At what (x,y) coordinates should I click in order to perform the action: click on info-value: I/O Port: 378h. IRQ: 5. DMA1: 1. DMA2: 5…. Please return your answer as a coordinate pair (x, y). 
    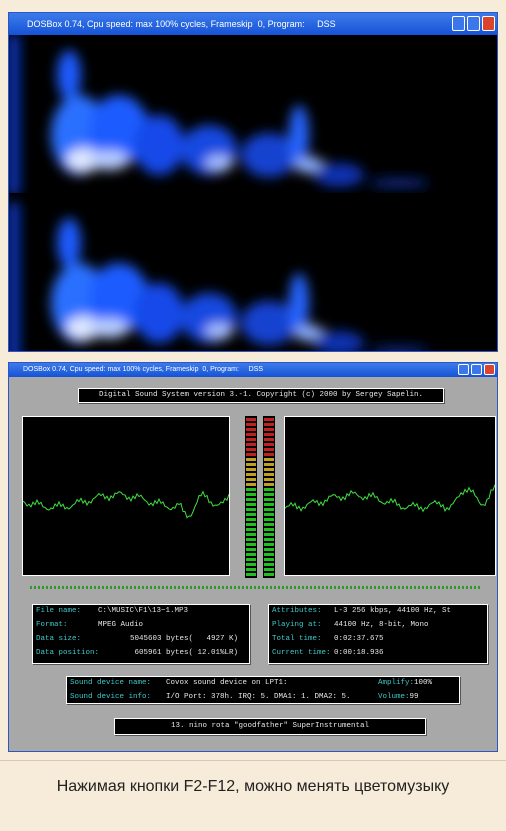
    Looking at the image, I should click on (258, 697).